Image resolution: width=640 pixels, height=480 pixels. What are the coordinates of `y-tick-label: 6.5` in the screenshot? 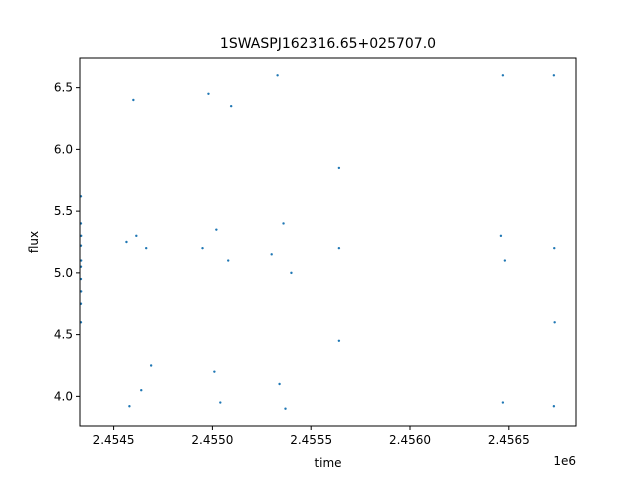 It's located at (63, 88).